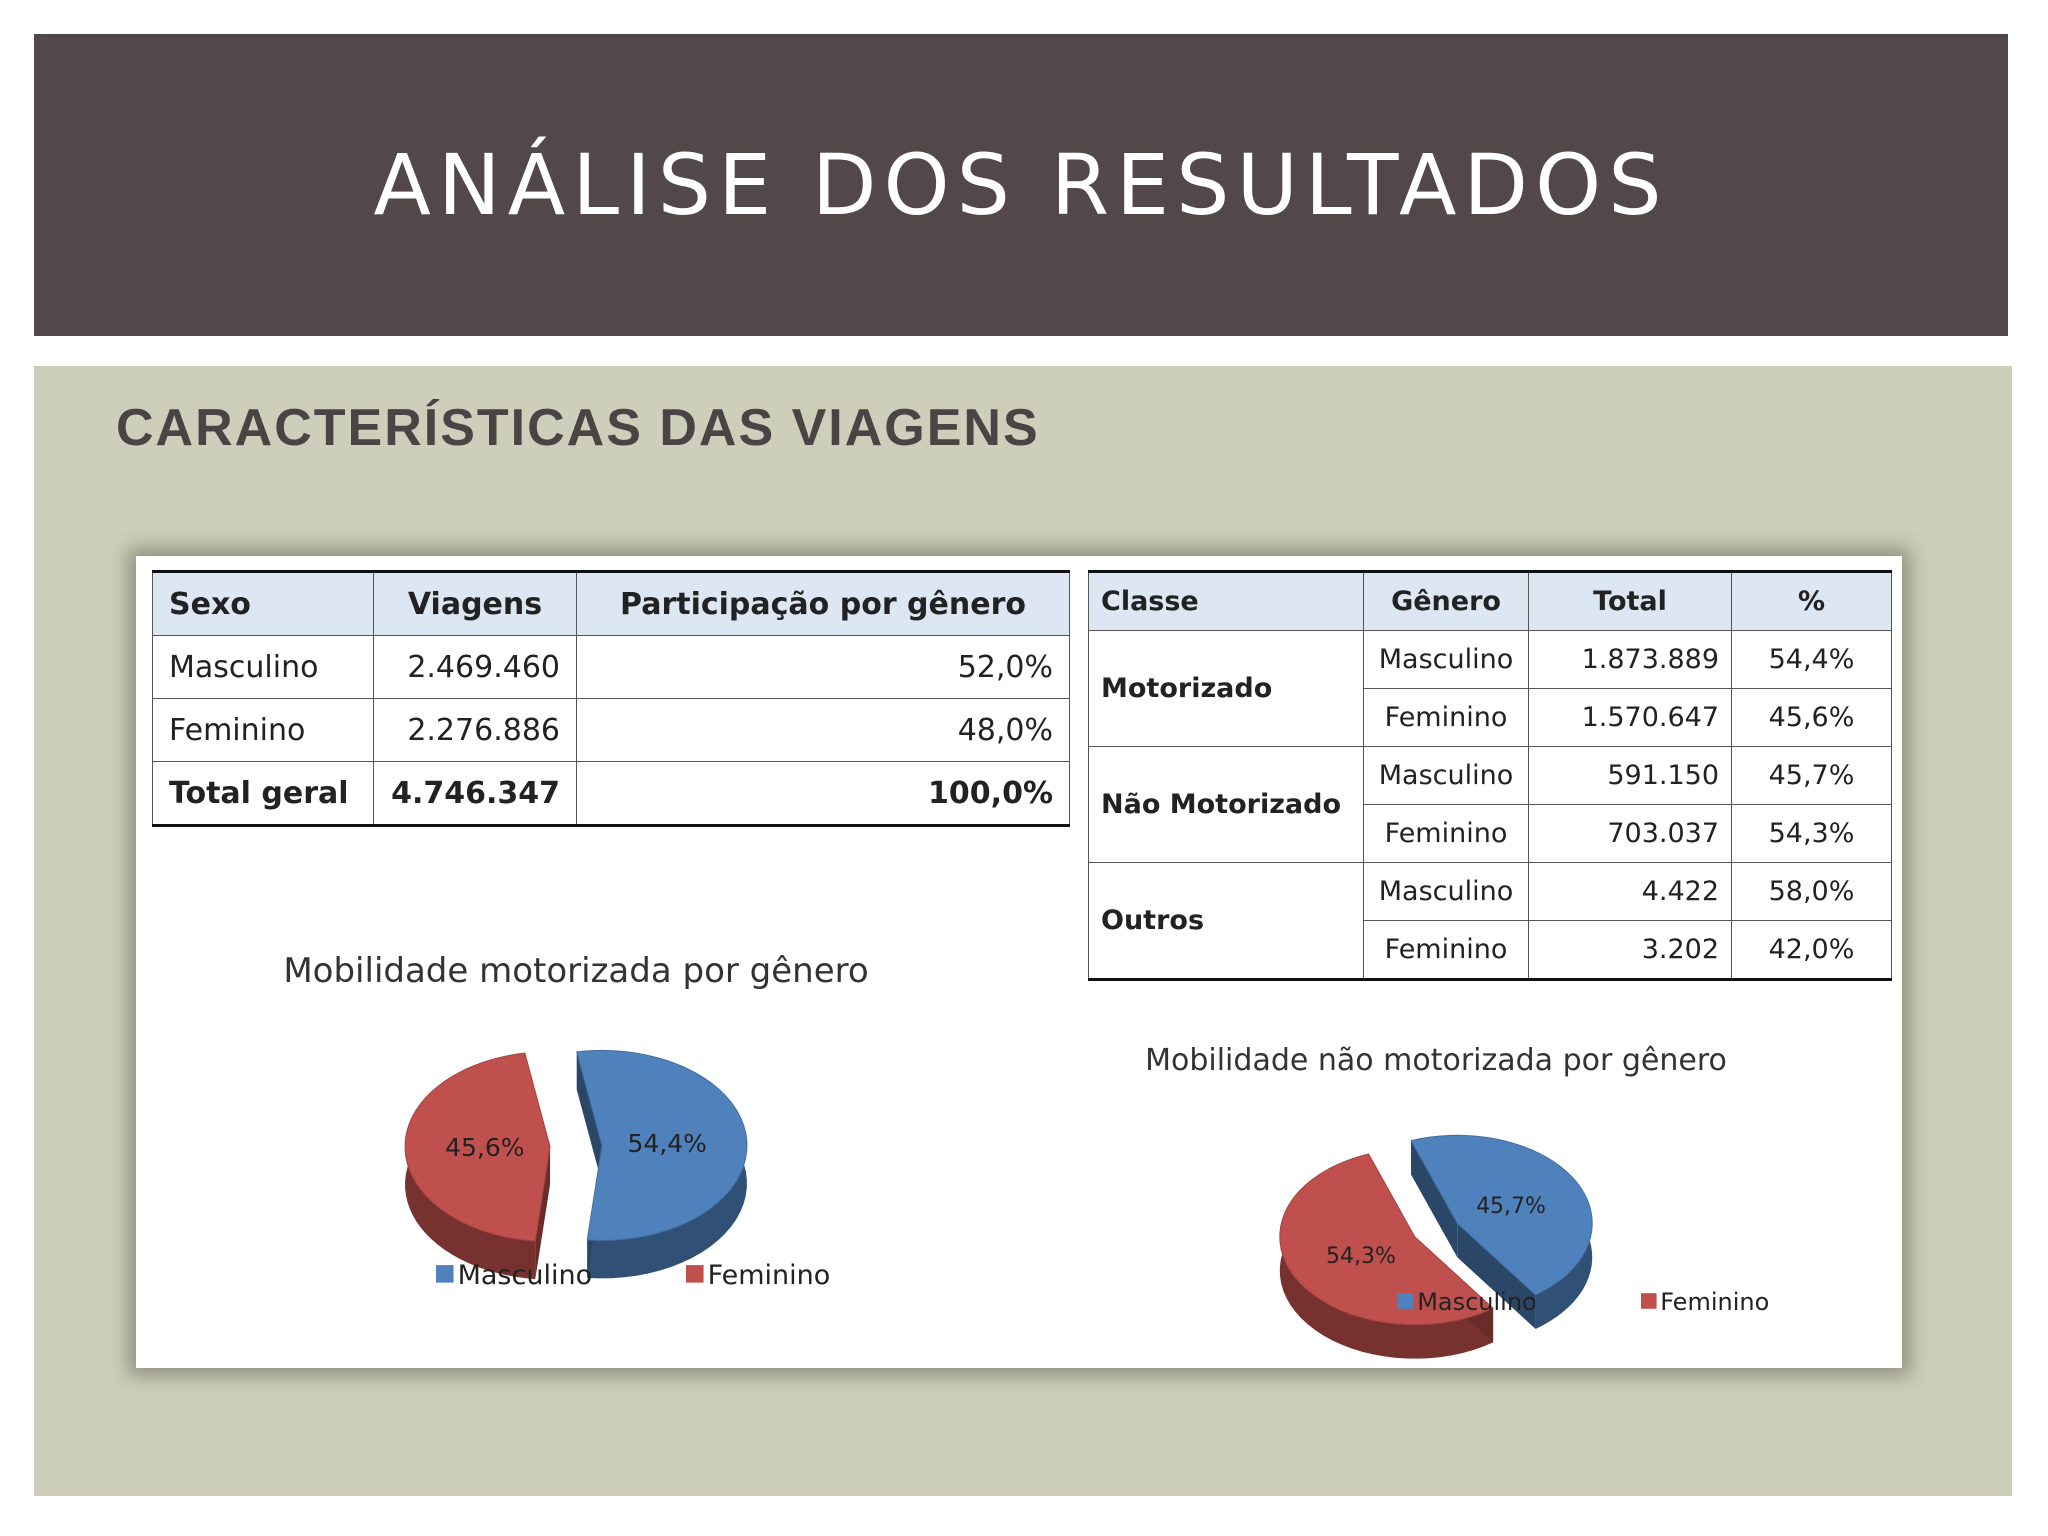 The image size is (2048, 1536). I want to click on table-row: Outros Masculino 4.422 58,0%, so click(1490, 921).